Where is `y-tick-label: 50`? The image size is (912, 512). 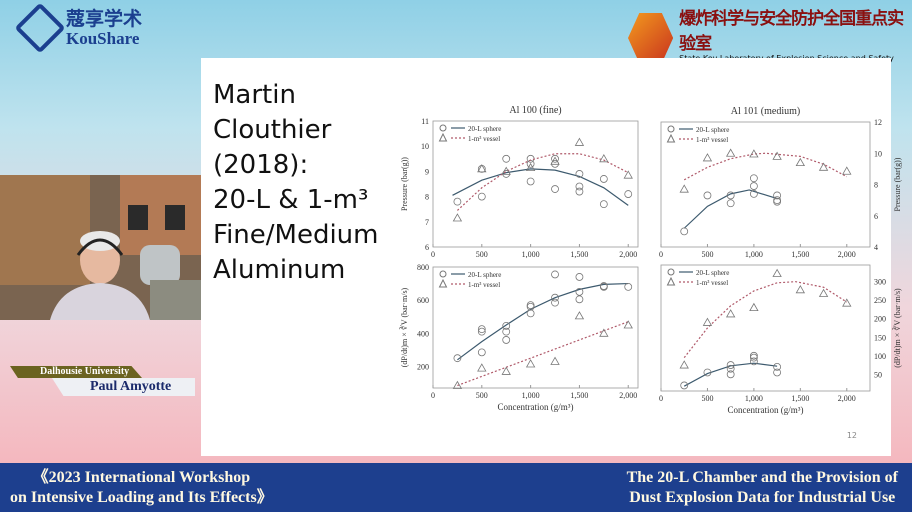 y-tick-label: 50 is located at coordinates (878, 374).